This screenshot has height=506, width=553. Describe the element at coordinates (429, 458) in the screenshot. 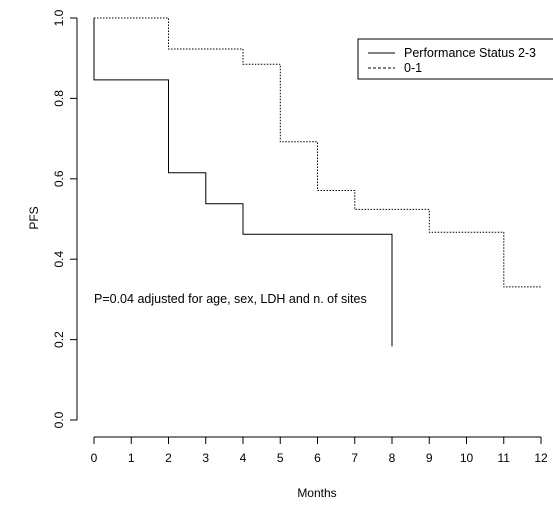

I see `x-tick-label: 9` at that location.